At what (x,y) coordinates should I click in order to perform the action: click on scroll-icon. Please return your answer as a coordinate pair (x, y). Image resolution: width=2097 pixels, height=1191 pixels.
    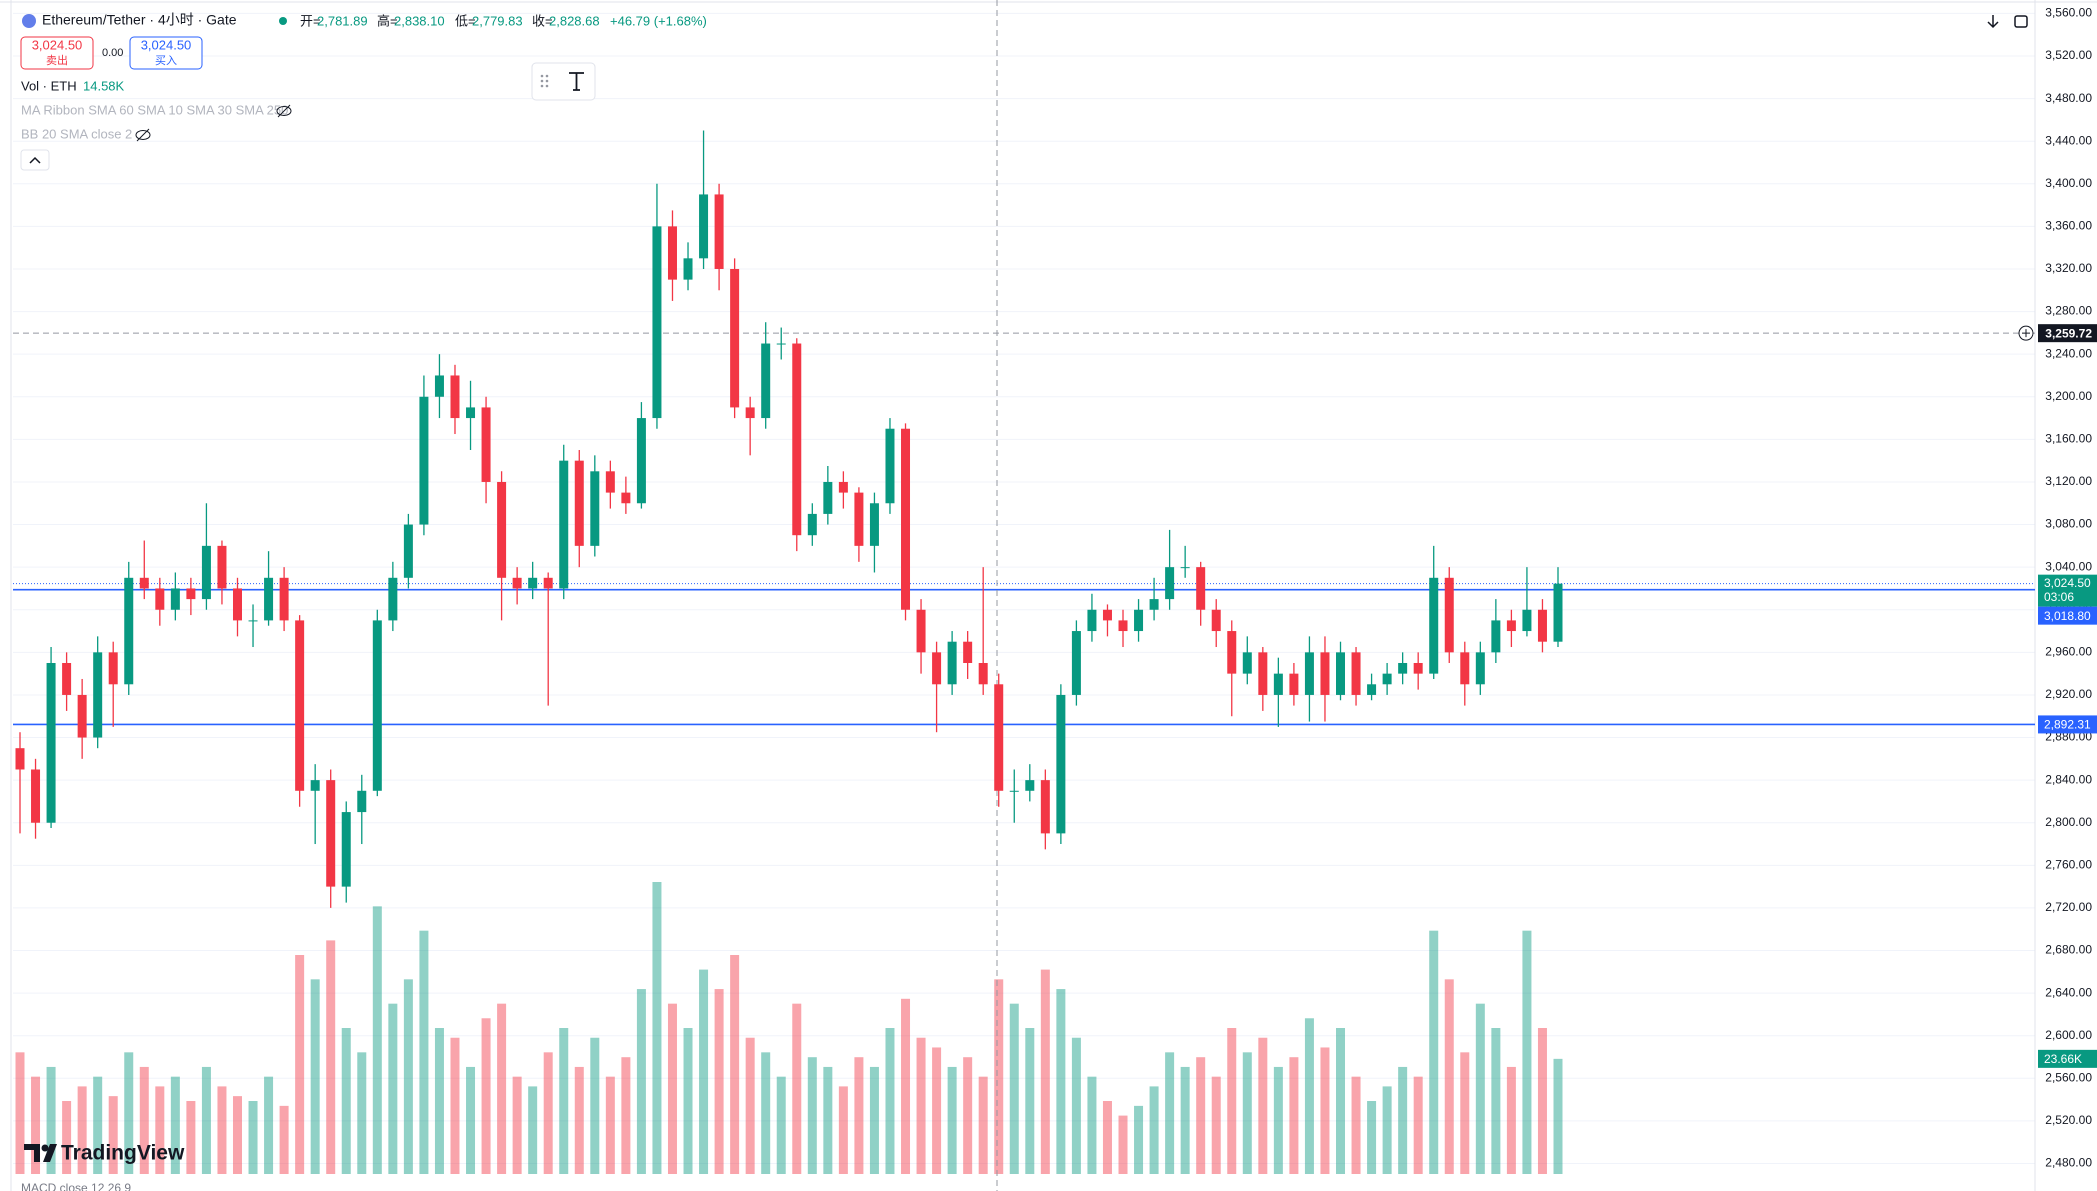
    Looking at the image, I should click on (1993, 22).